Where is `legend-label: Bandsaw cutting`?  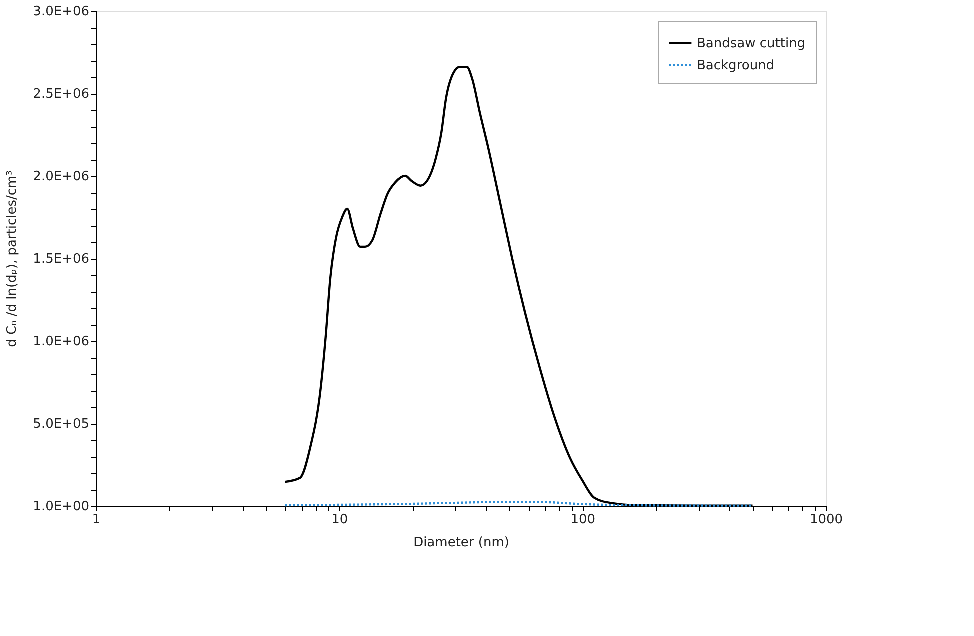
legend-label: Bandsaw cutting is located at coordinates (751, 44).